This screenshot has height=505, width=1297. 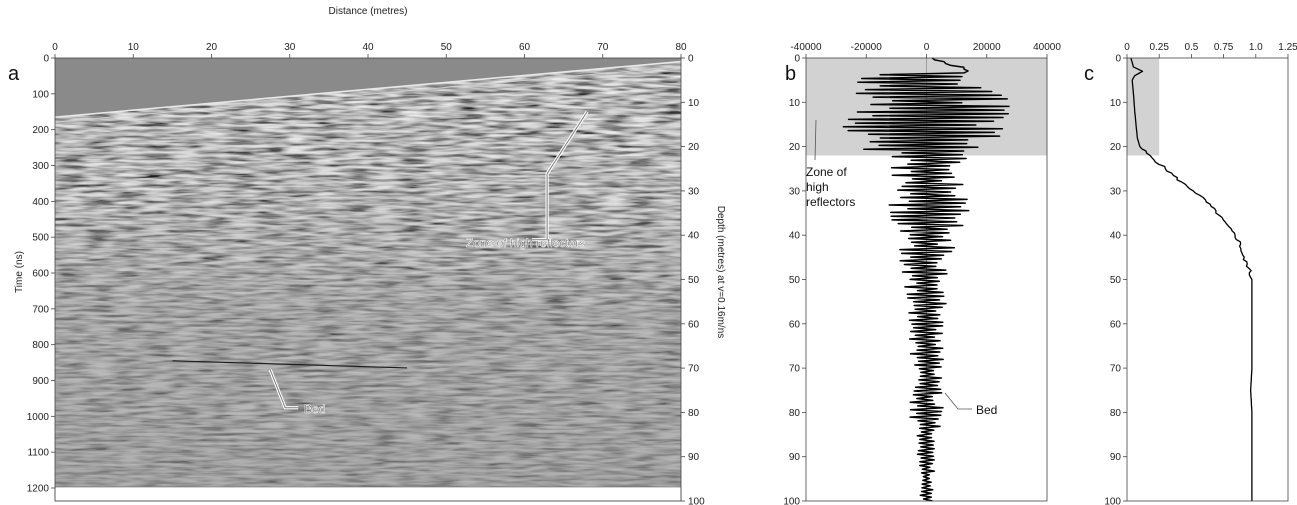 I want to click on panel-b-bed-label: Bed, so click(x=986, y=410).